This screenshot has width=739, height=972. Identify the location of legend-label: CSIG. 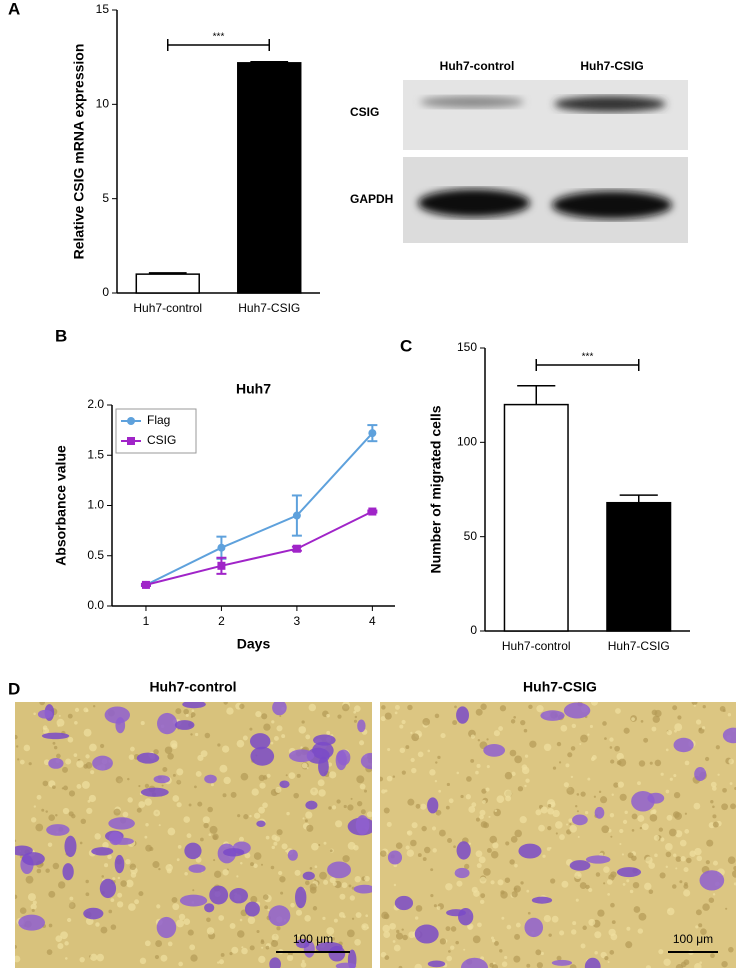
(161, 440).